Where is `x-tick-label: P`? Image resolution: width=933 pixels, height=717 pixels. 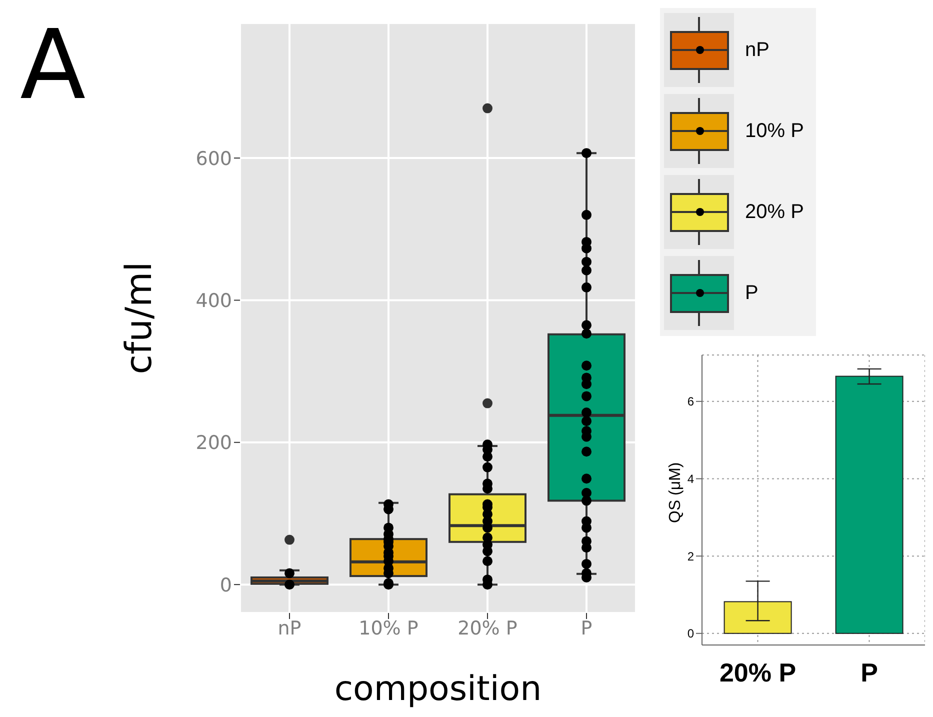 x-tick-label: P is located at coordinates (586, 628).